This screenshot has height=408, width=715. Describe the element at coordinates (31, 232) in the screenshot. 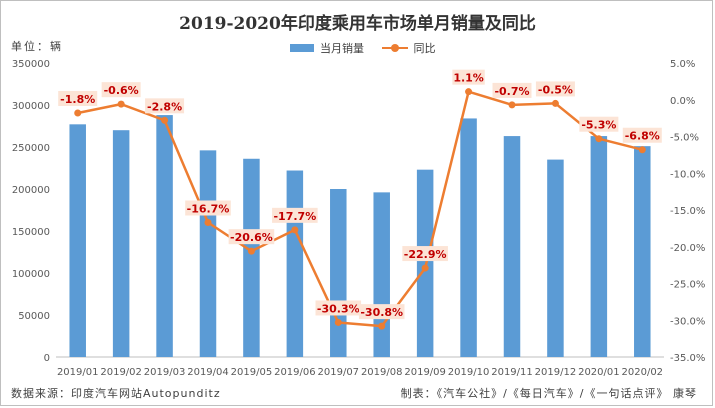

I see `y-left-tick-label: 150000` at that location.